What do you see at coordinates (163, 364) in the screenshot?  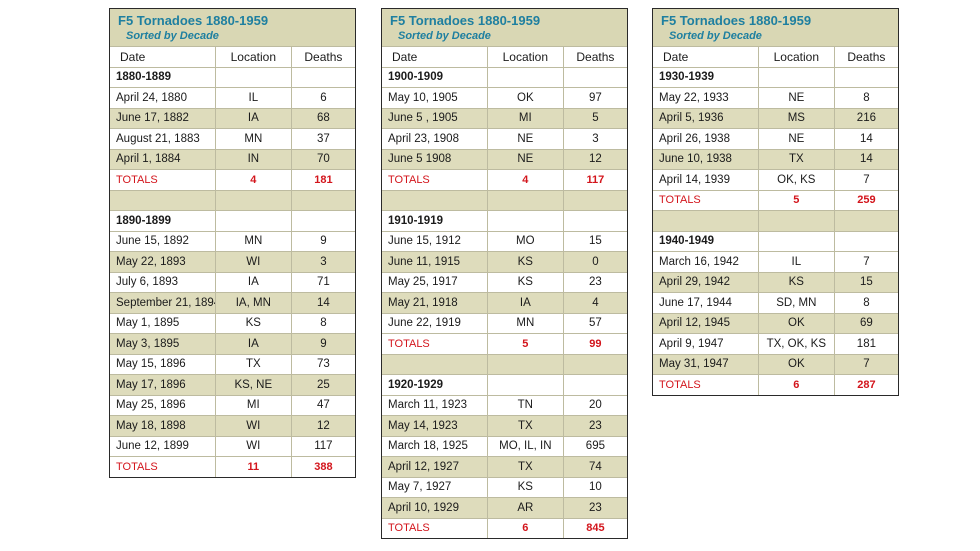 I see `date-cell: May 15, 1896` at bounding box center [163, 364].